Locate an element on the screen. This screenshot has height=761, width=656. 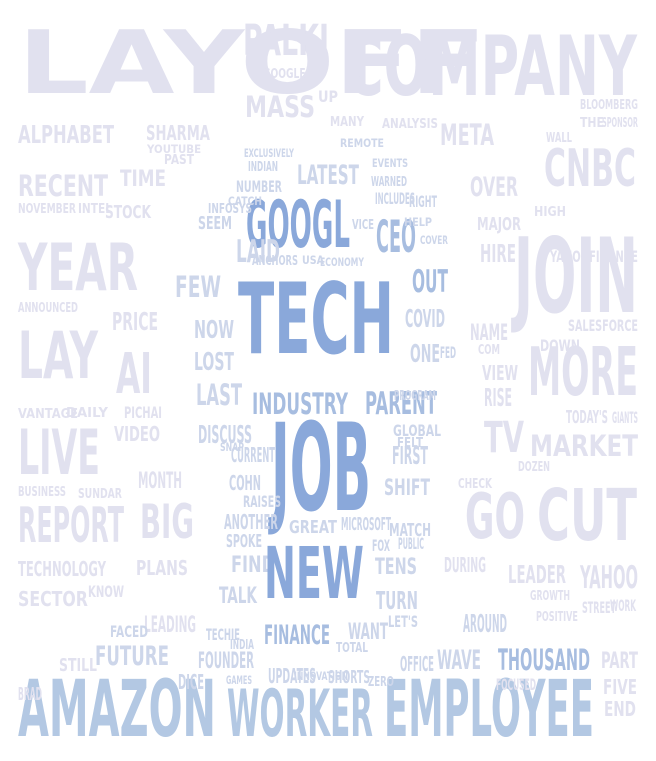
word-sundar: SUNDAR is located at coordinates (100, 493).